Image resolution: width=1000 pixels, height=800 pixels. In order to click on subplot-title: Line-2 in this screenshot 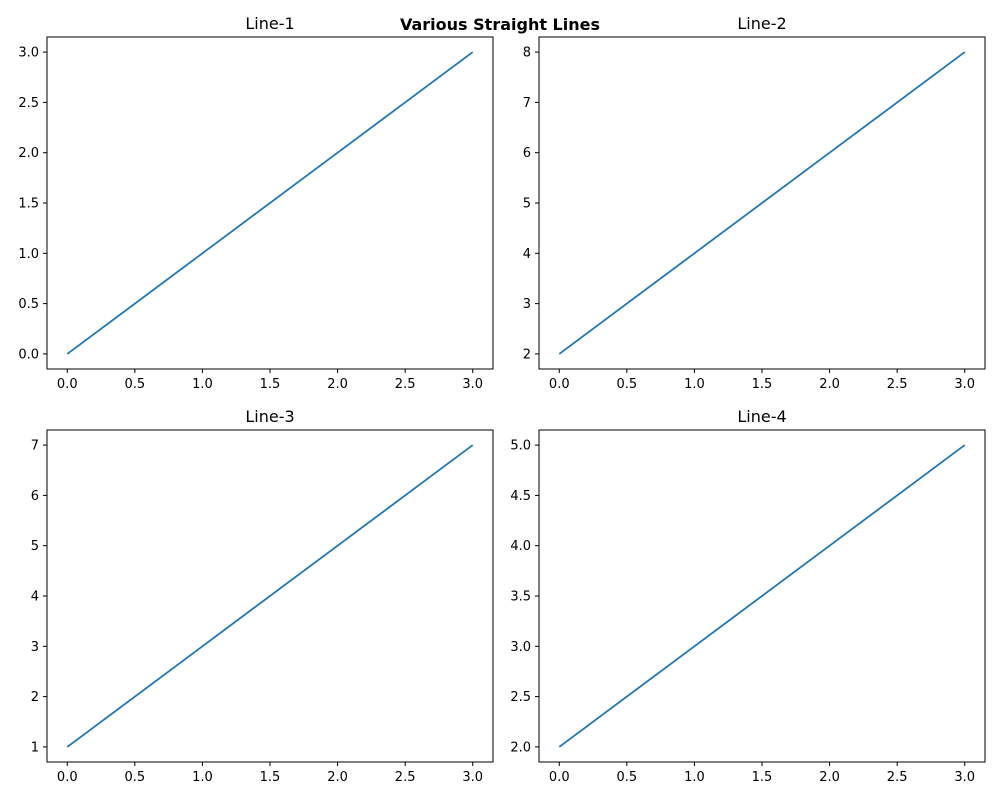, I will do `click(761, 23)`.